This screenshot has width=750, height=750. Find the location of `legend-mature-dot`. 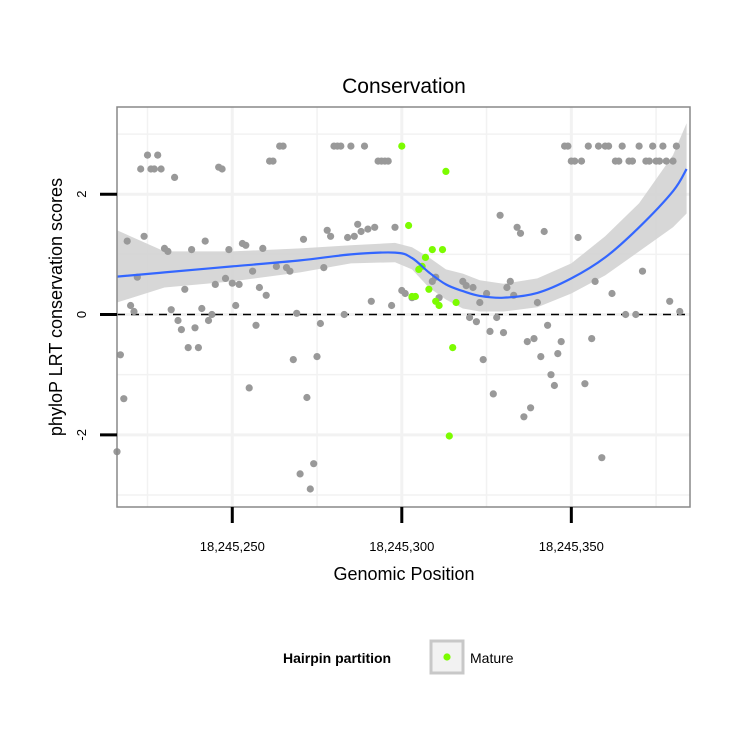

legend-mature-dot is located at coordinates (447, 657).